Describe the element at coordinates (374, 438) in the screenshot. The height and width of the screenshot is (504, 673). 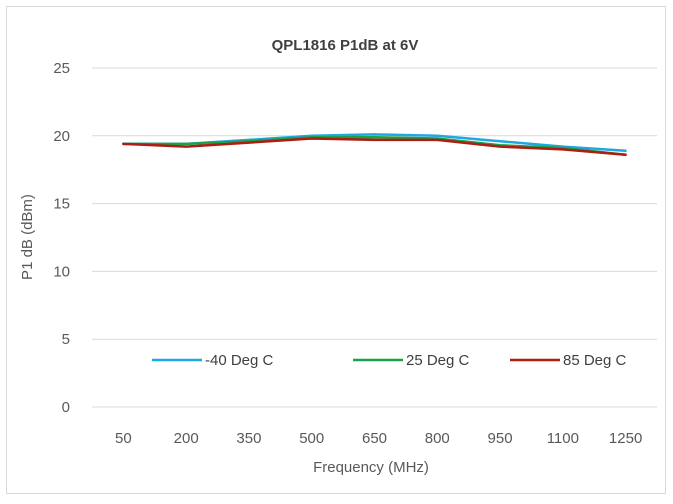
I see `x-tick-label: 650` at that location.